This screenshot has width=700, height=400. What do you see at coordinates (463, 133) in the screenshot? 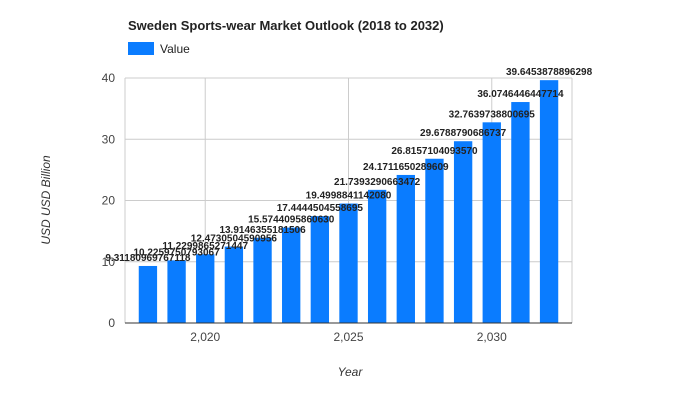
I see `data-label: 29.6788790686737` at bounding box center [463, 133].